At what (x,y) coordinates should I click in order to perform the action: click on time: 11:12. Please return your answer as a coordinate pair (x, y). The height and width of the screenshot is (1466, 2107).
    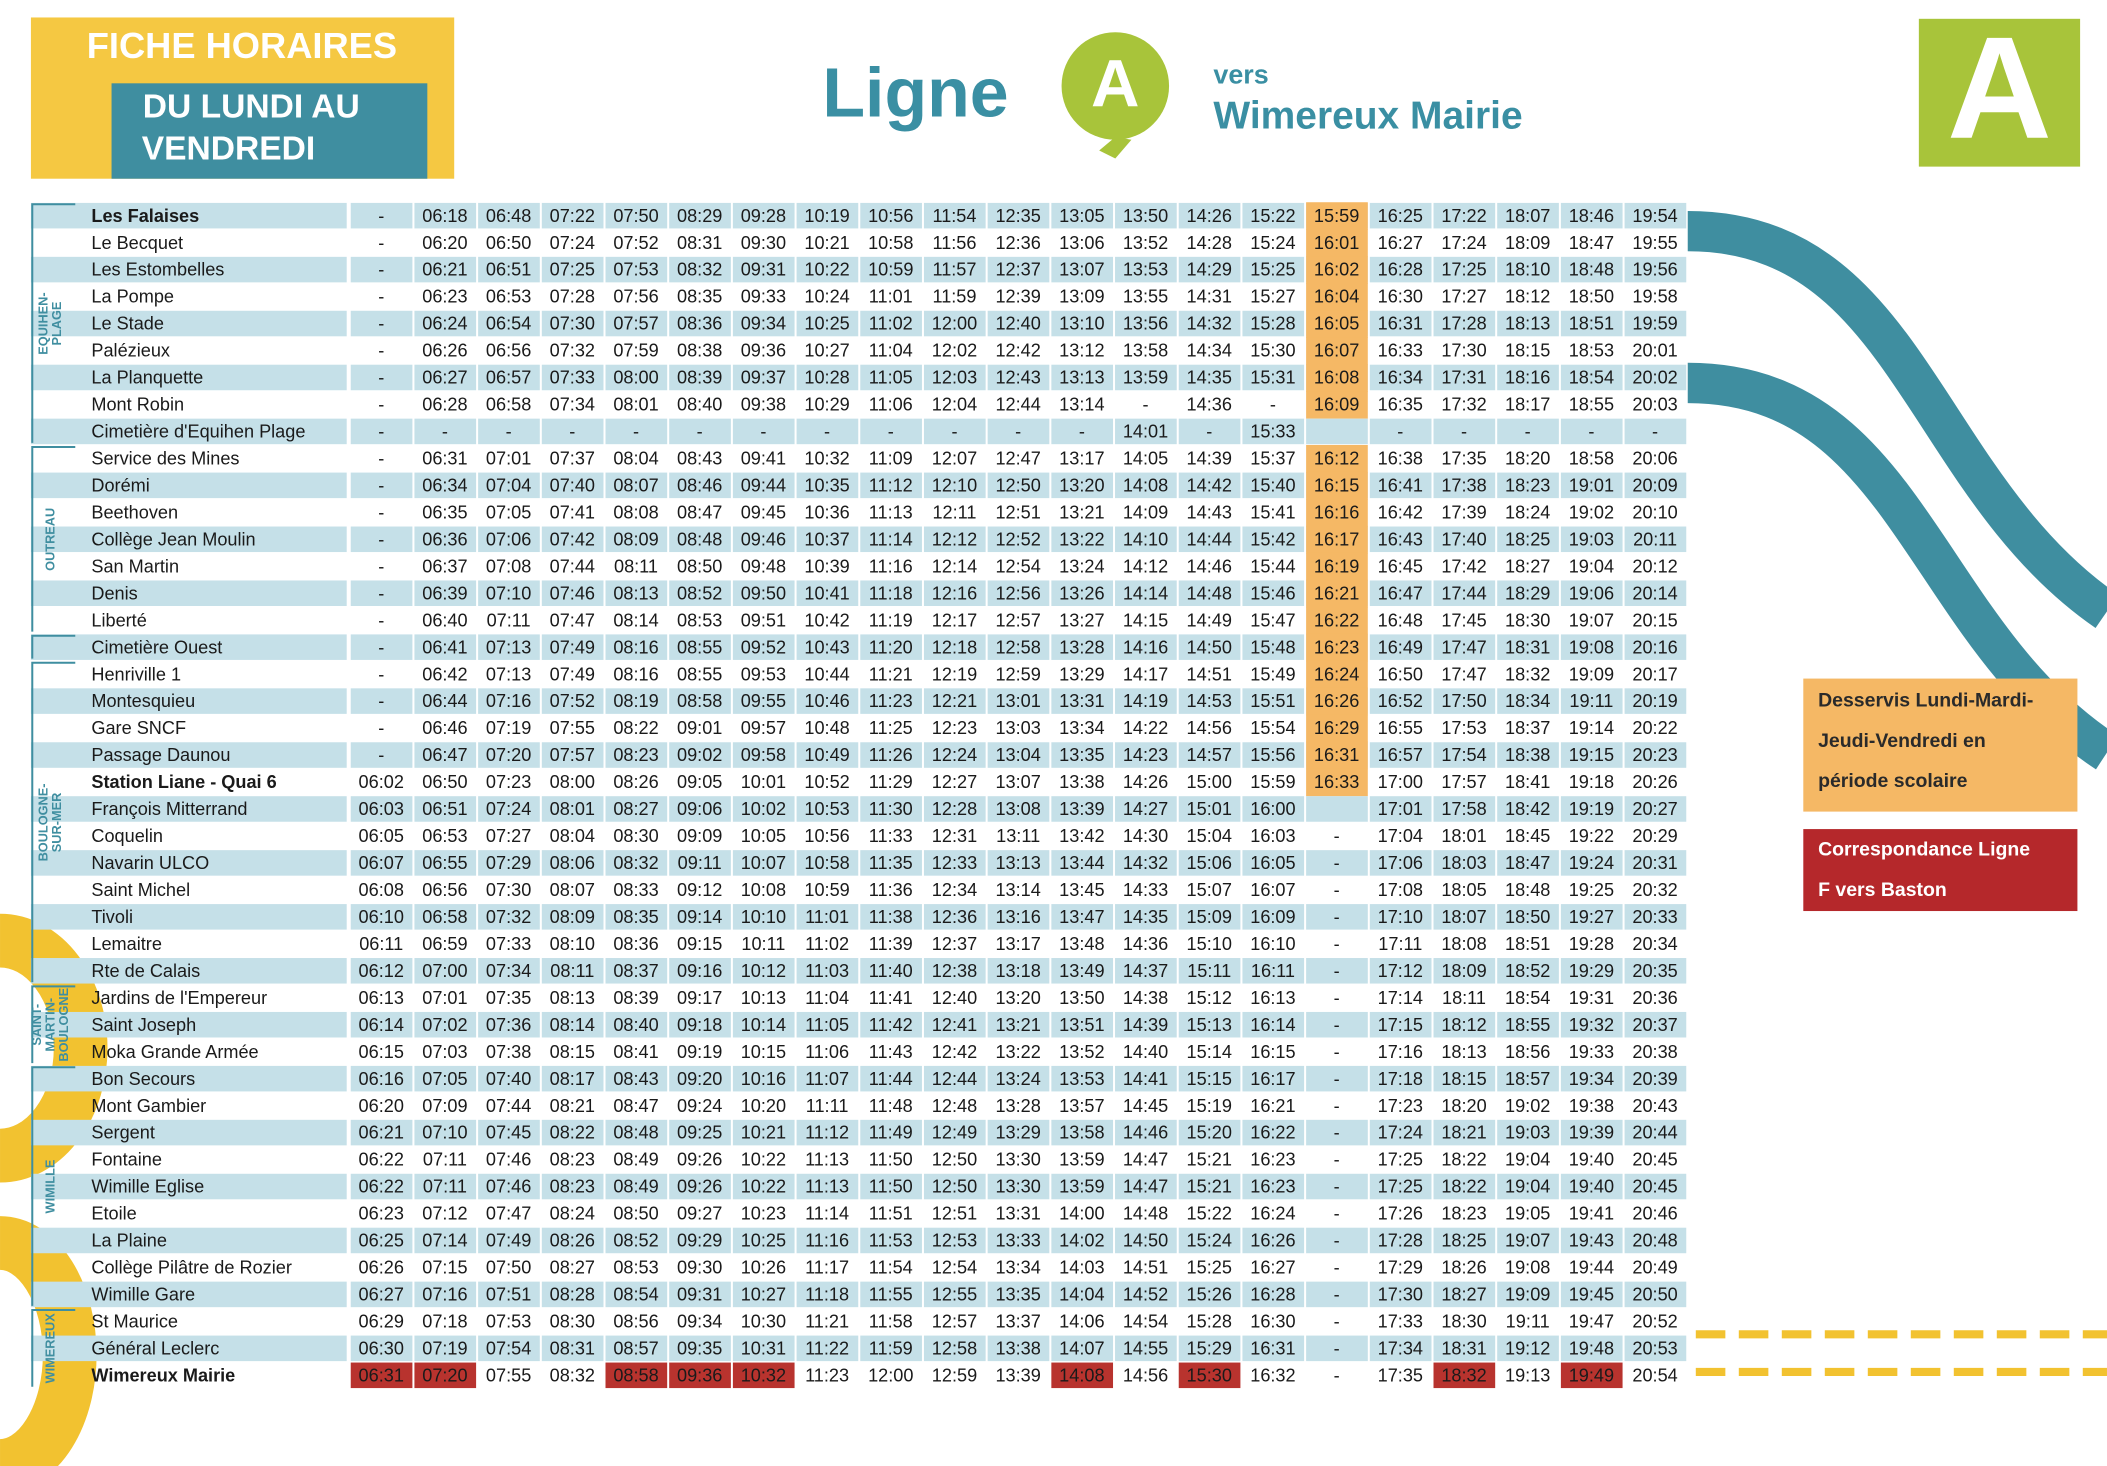
    Looking at the image, I should click on (891, 485).